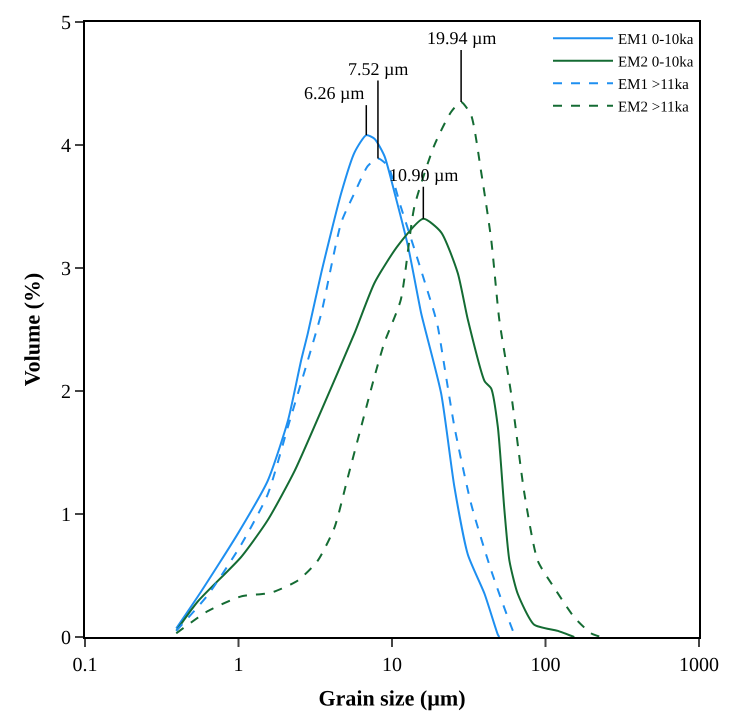  I want to click on x-tick-label: 0.1, so click(85, 665).